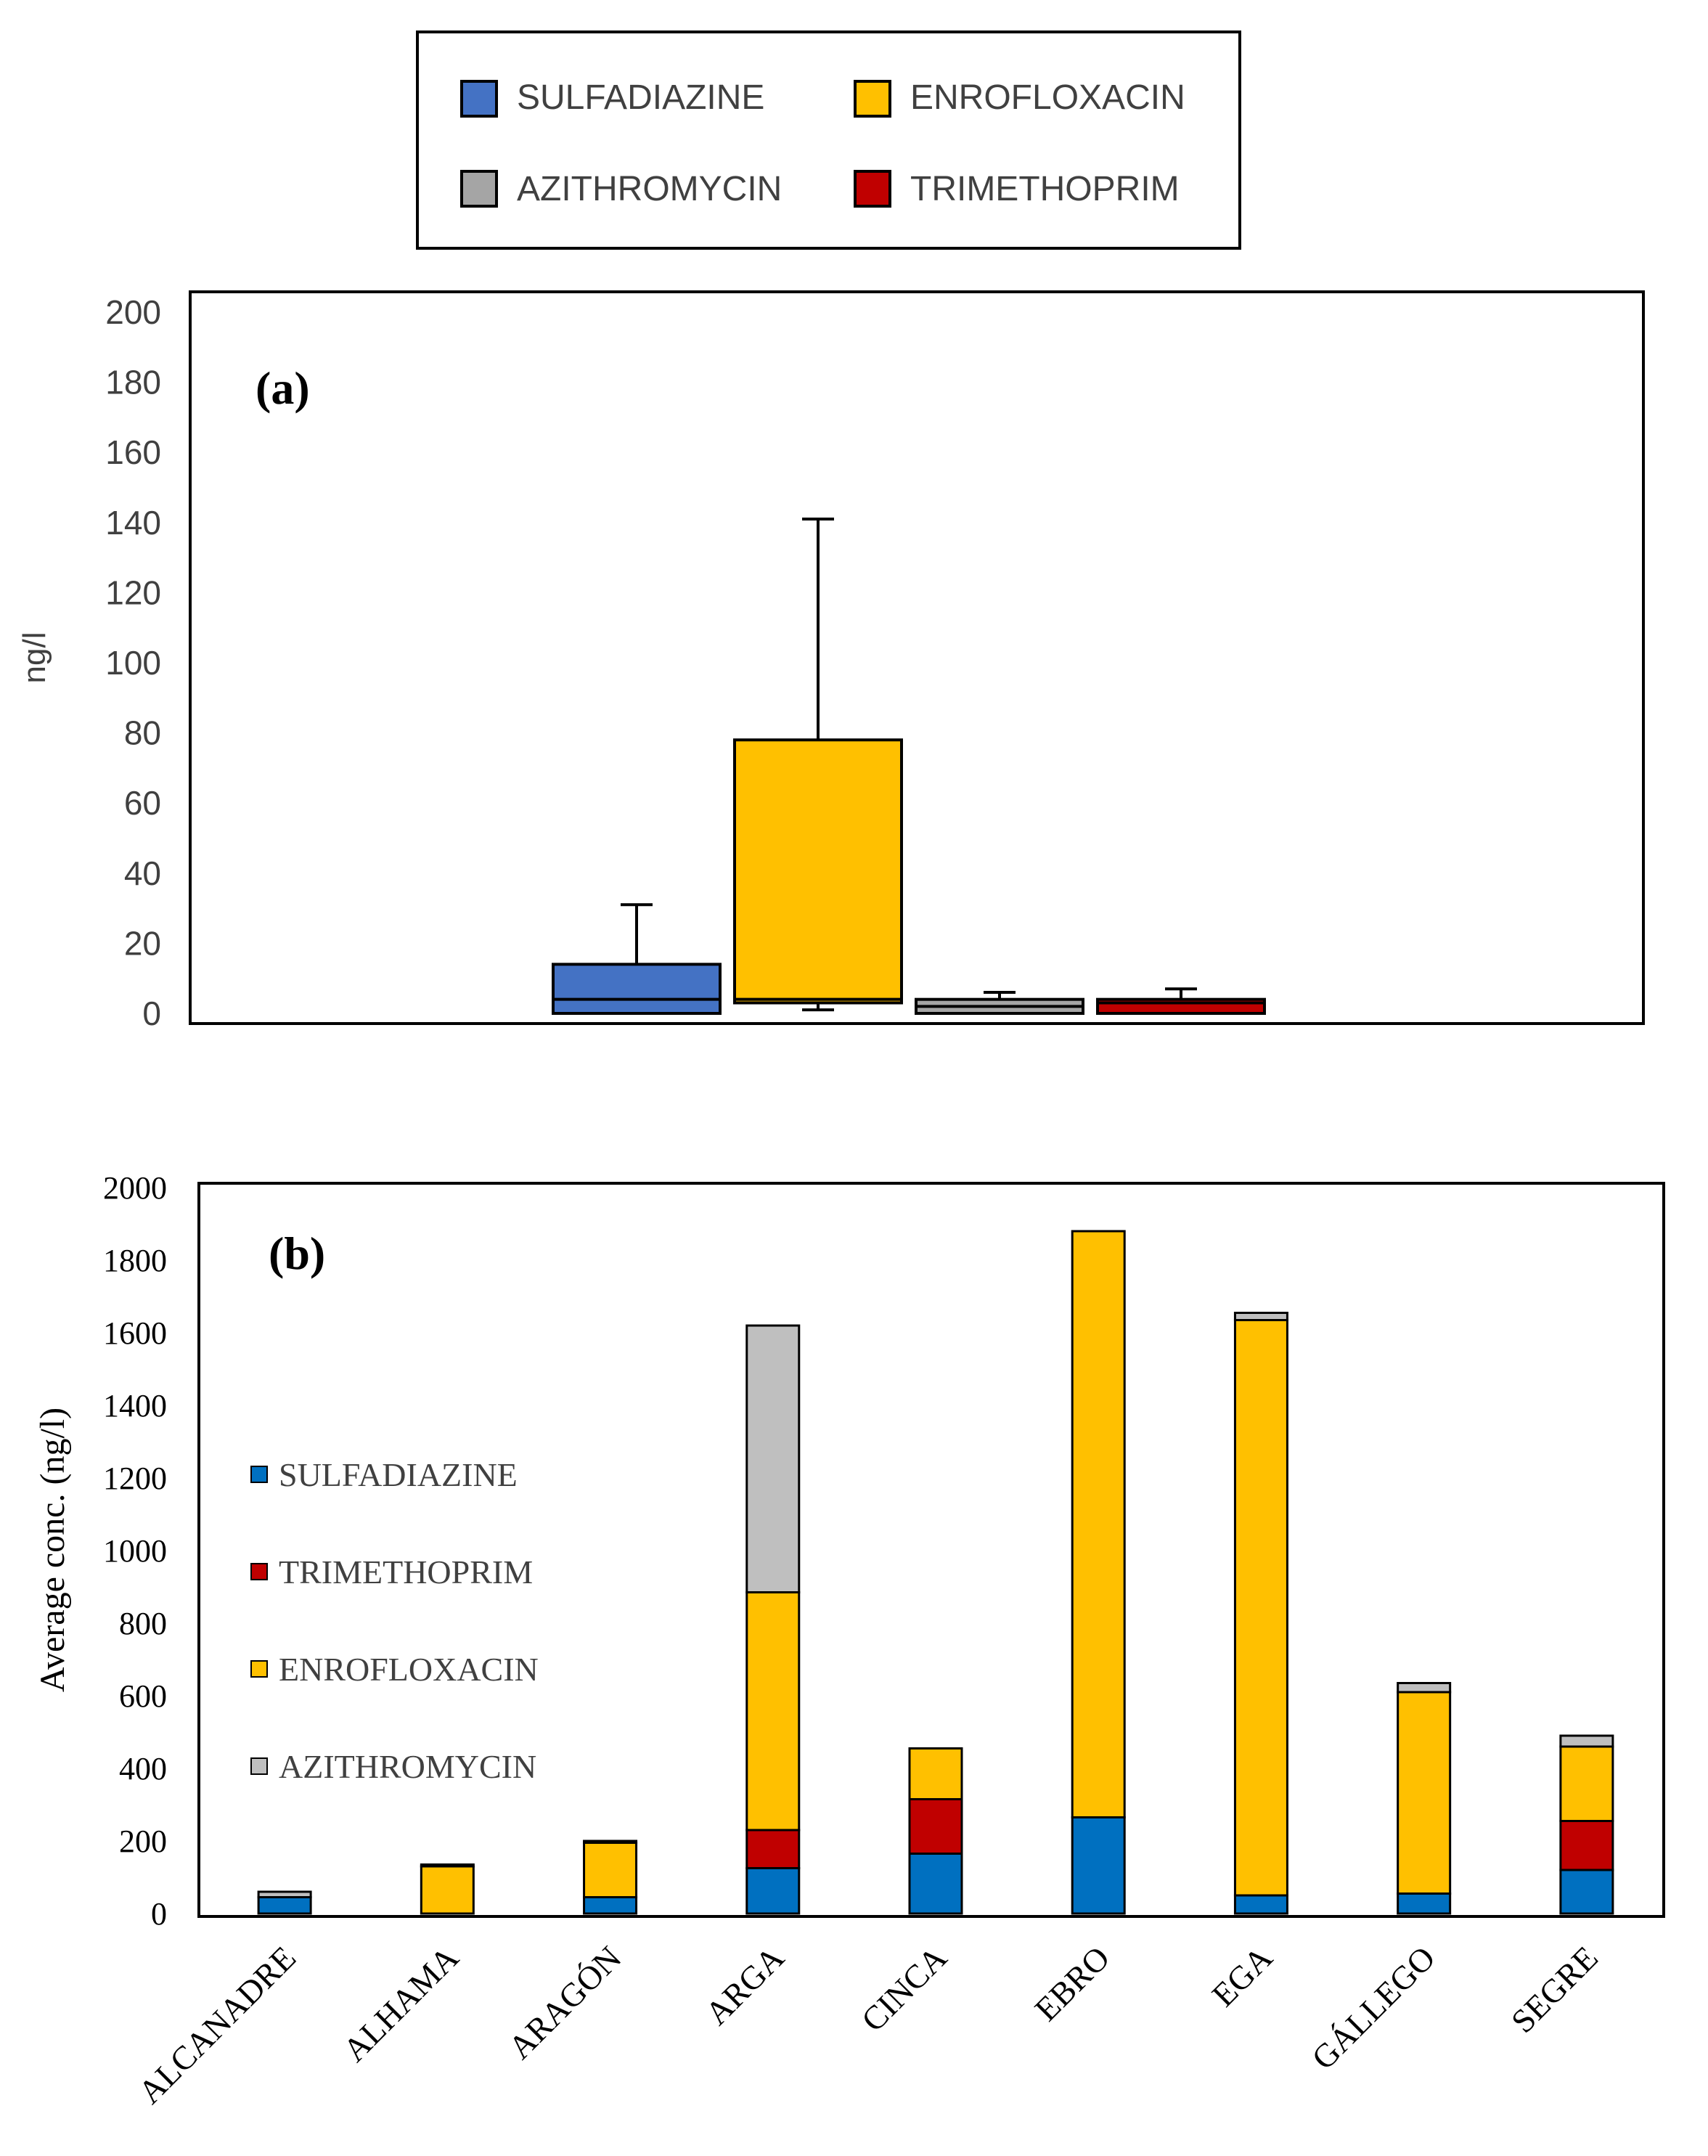 This screenshot has height=2156, width=1708. Describe the element at coordinates (143, 1623) in the screenshot. I see `panel-b-y-tick-800: 800` at that location.